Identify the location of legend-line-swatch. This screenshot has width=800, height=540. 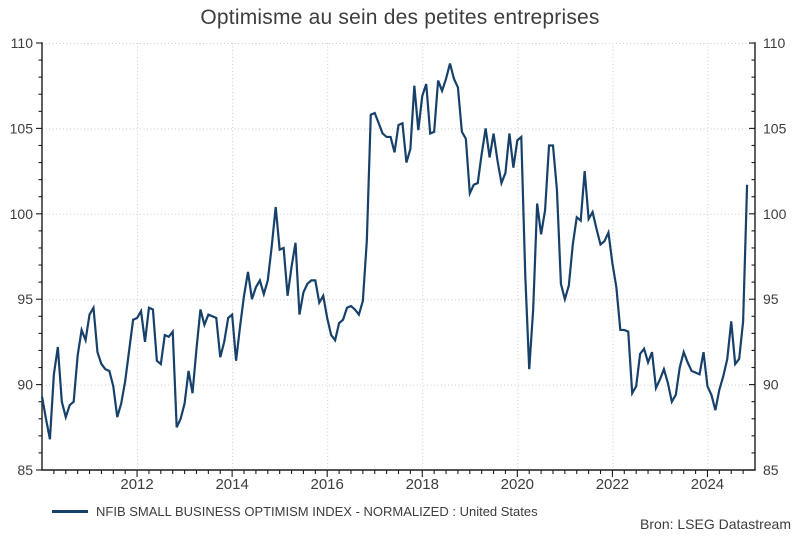
(70, 511).